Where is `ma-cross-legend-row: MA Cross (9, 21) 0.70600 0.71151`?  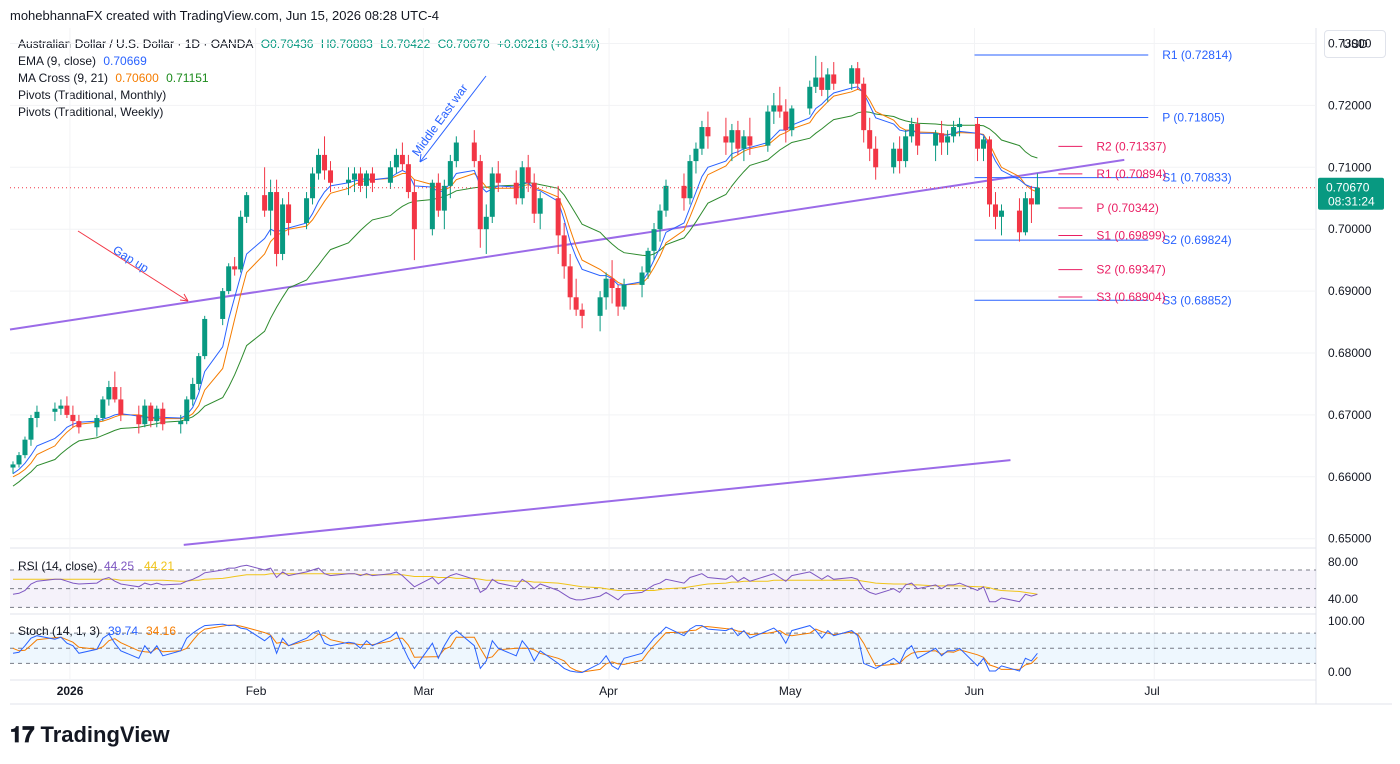
ma-cross-legend-row: MA Cross (9, 21) 0.70600 0.71151 is located at coordinates (311, 78).